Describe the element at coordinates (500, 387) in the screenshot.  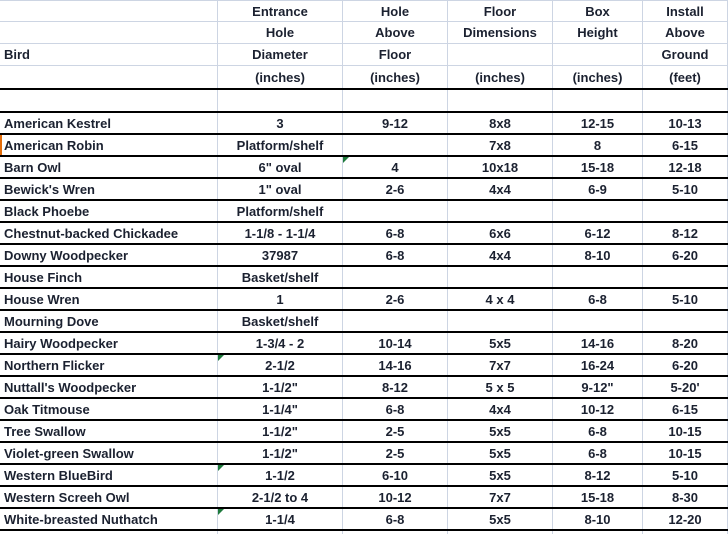
I see `floor-dimensions-cell: 5 x 5` at that location.